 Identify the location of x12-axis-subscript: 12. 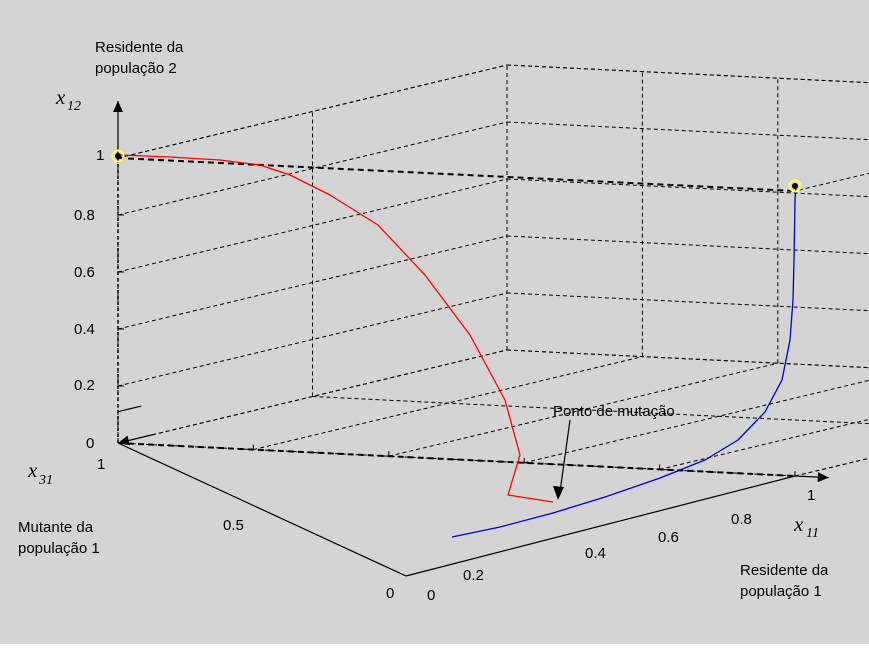
(74, 106).